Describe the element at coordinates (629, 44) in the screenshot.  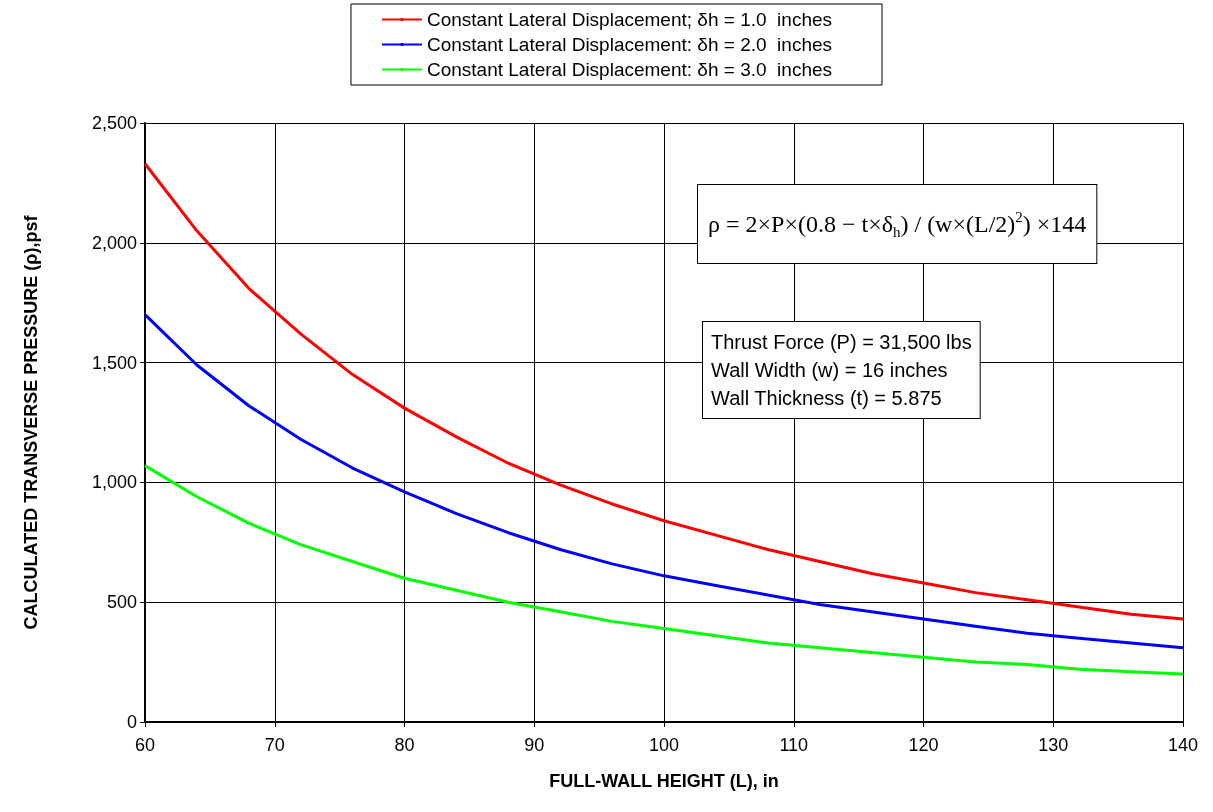
I see `legend-label: Constant Lateral Displacement: δh = 2.0 inches` at that location.